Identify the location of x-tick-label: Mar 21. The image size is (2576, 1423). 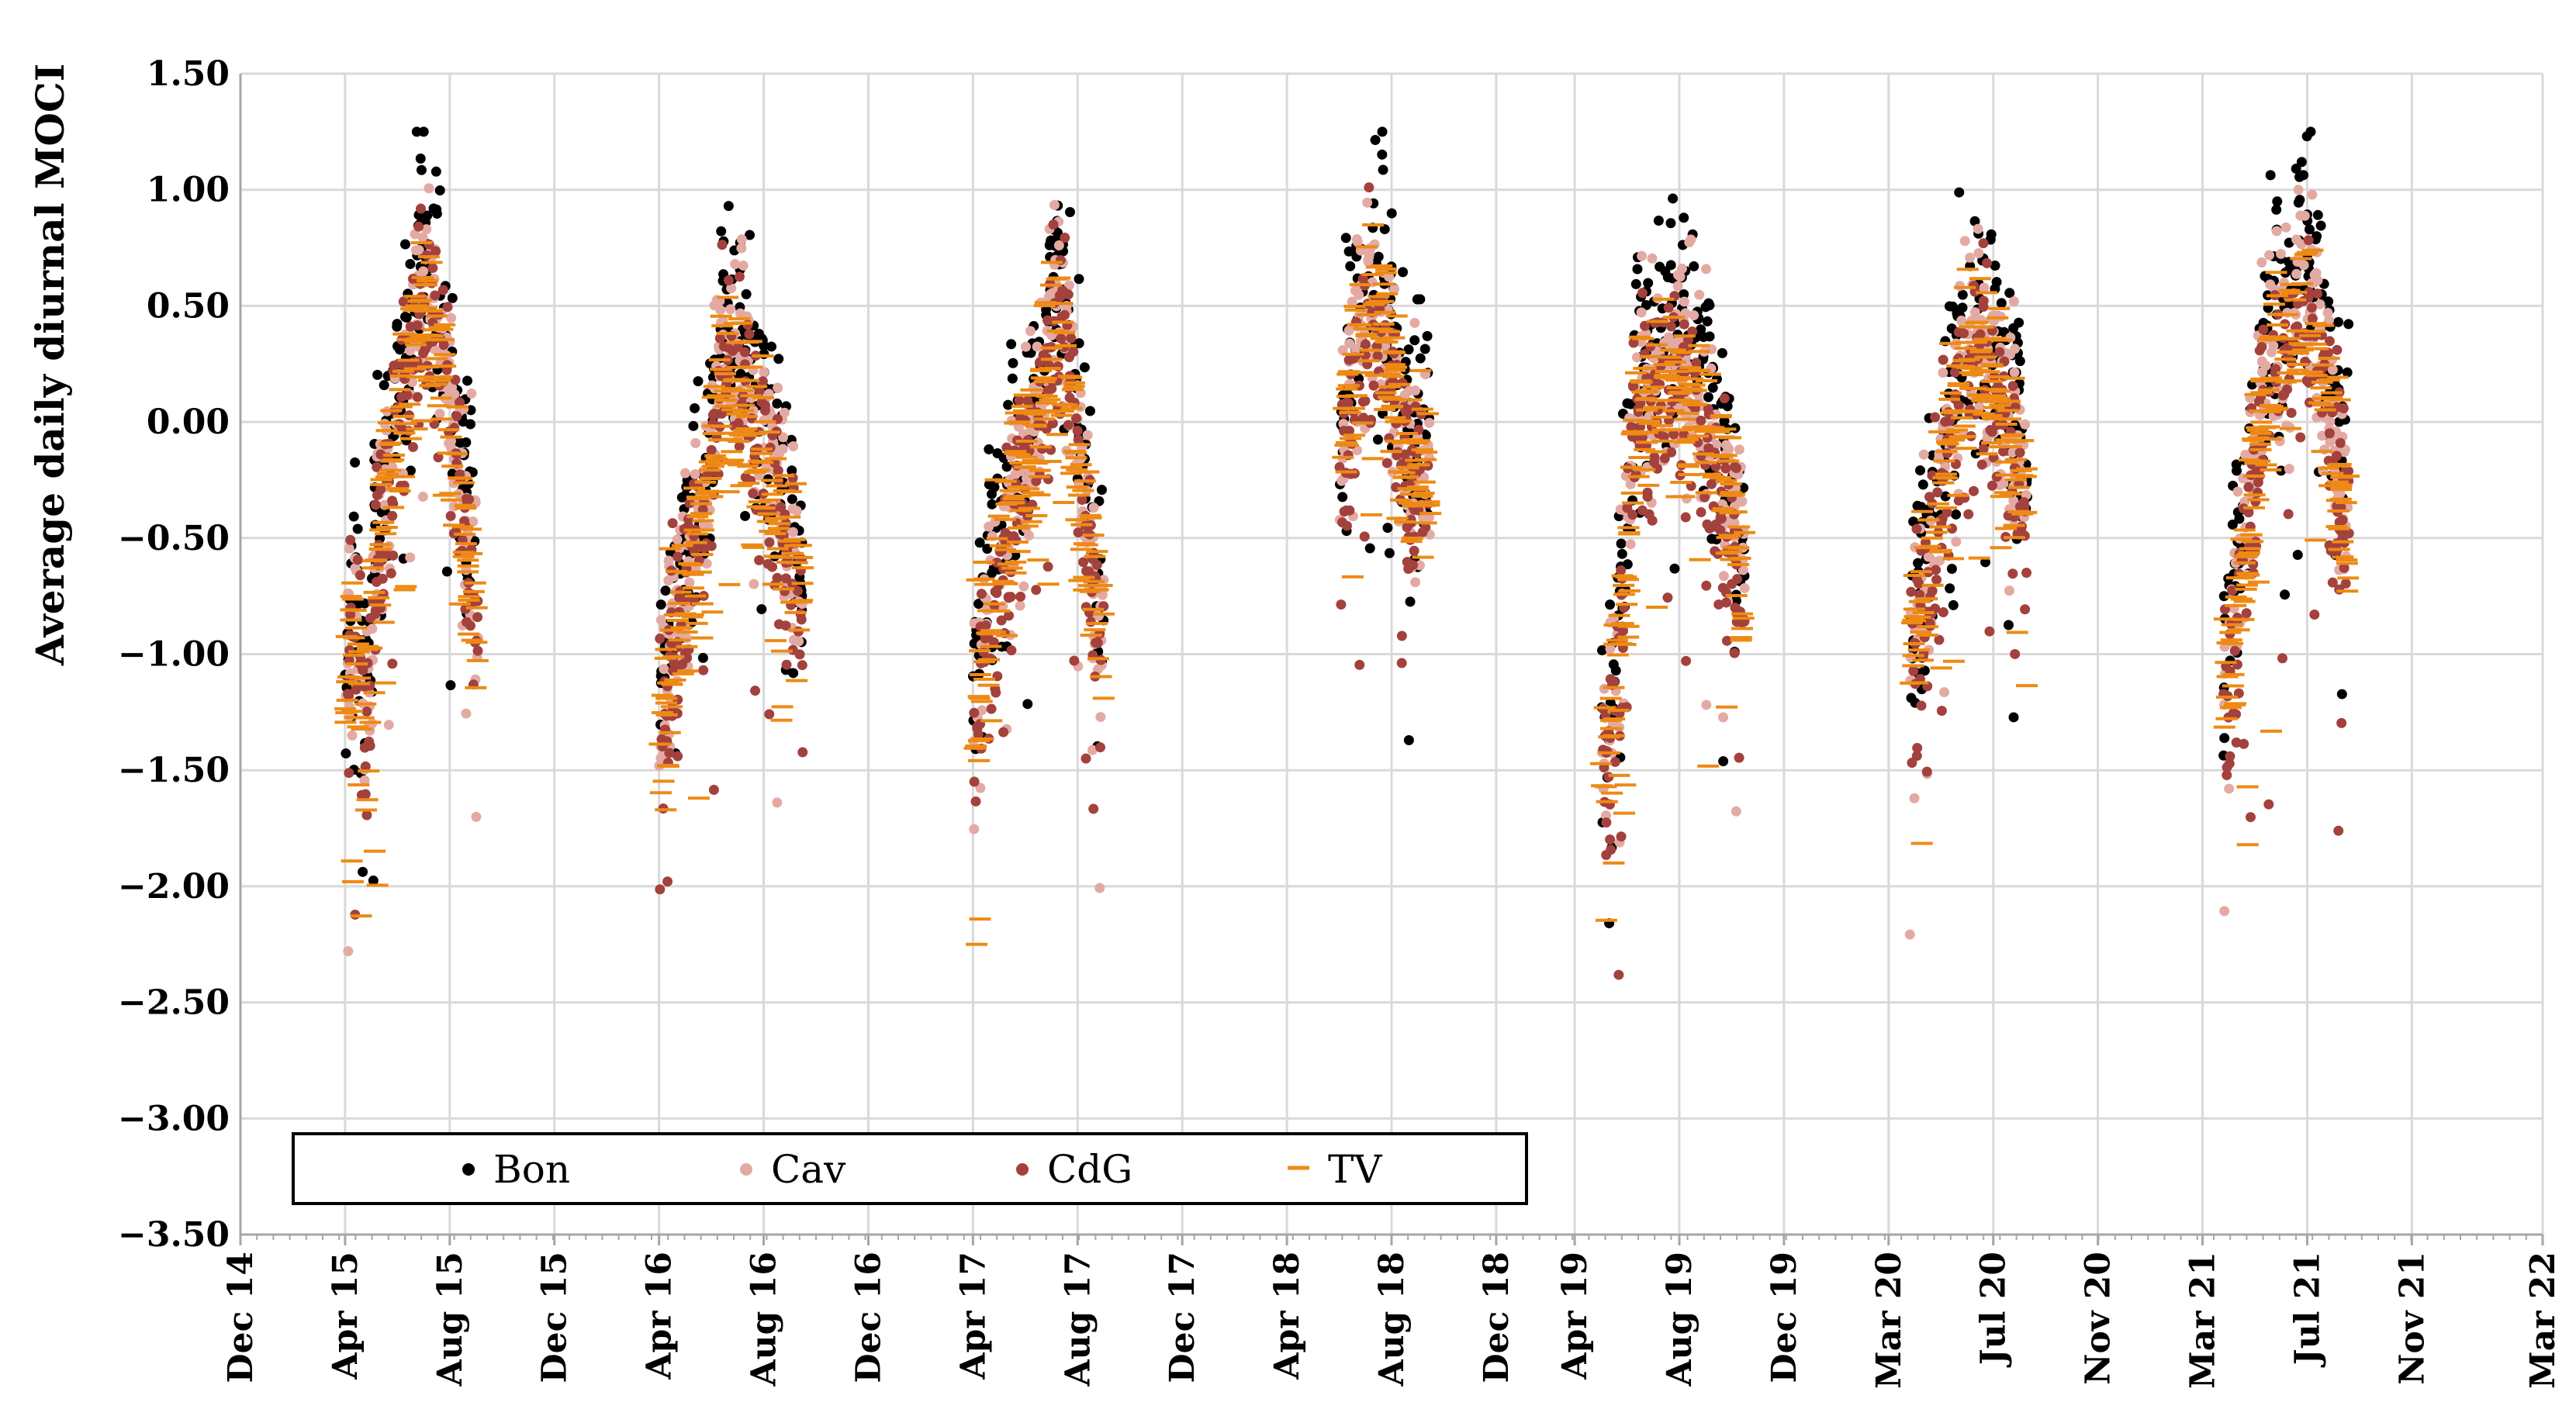
(2203, 1320).